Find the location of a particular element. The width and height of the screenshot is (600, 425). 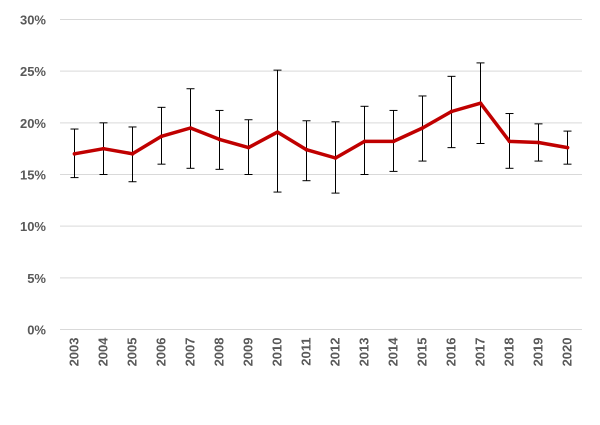

y-tick-label: 10% is located at coordinates (33, 226).